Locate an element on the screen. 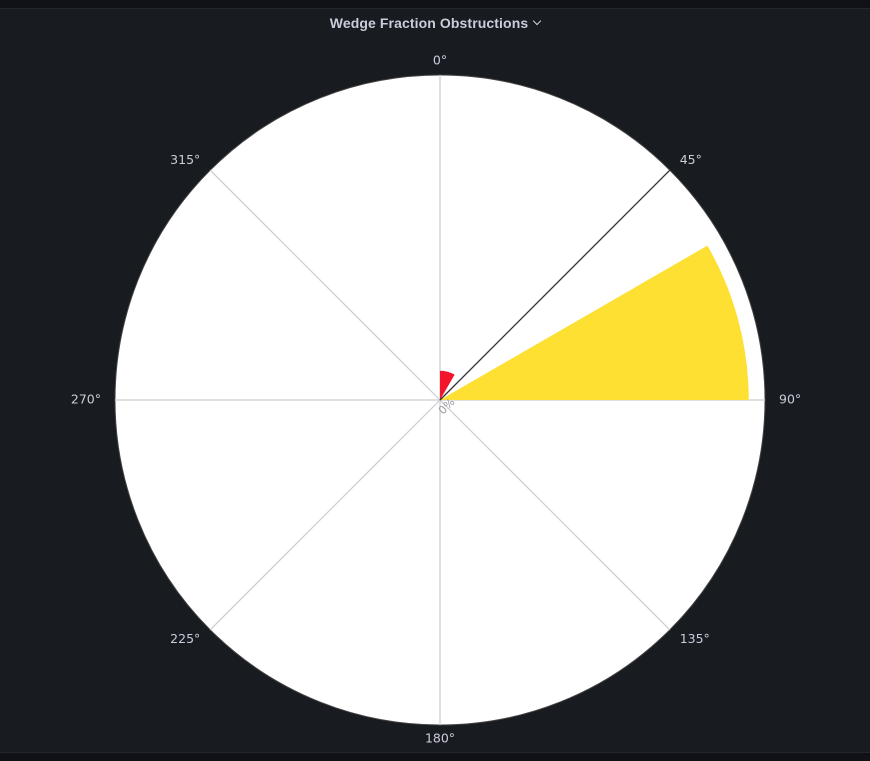 This screenshot has height=761, width=870. panel-header: Wedge Fraction Obstructions is located at coordinates (435, 23).